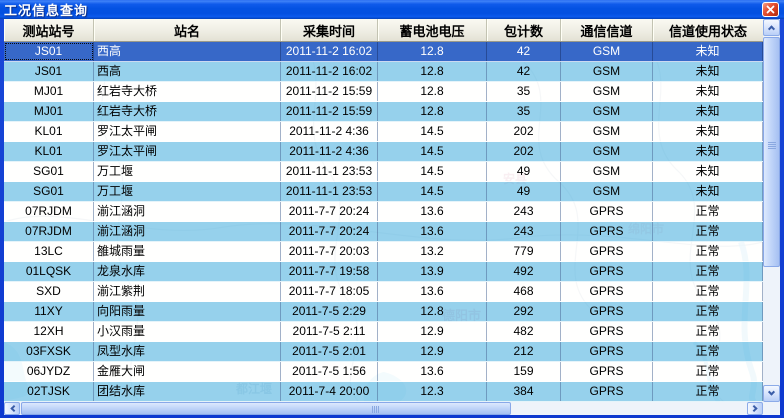  What do you see at coordinates (49, 371) in the screenshot?
I see `table-cell: 06JYDZ` at bounding box center [49, 371].